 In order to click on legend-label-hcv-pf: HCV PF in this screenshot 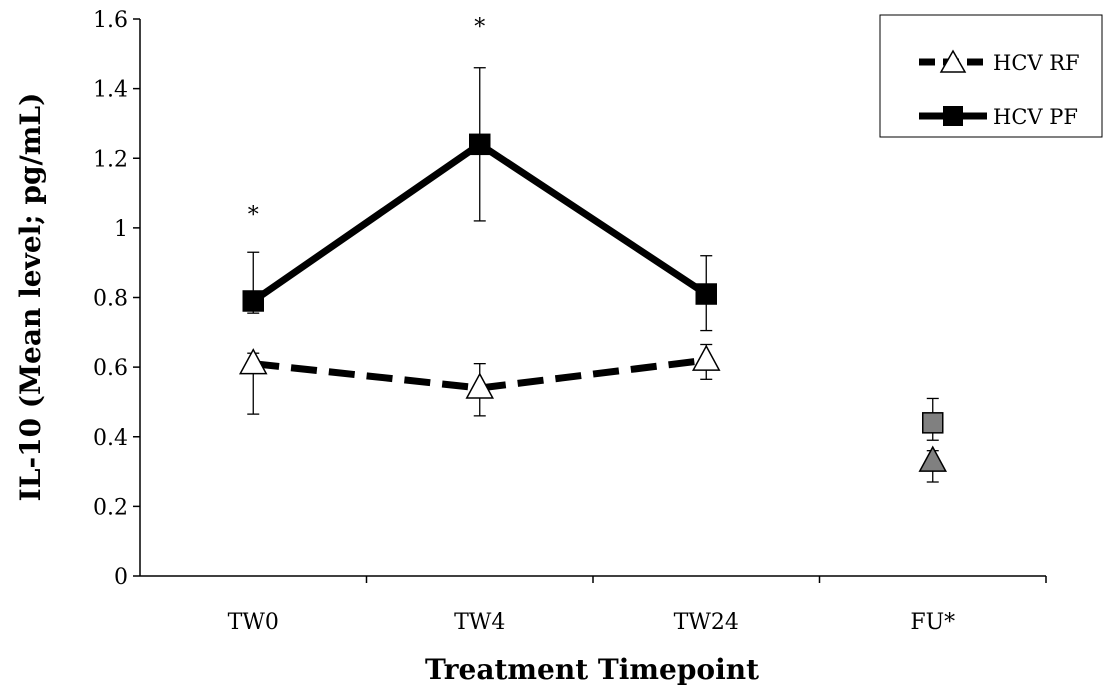, I will do `click(1035, 117)`.